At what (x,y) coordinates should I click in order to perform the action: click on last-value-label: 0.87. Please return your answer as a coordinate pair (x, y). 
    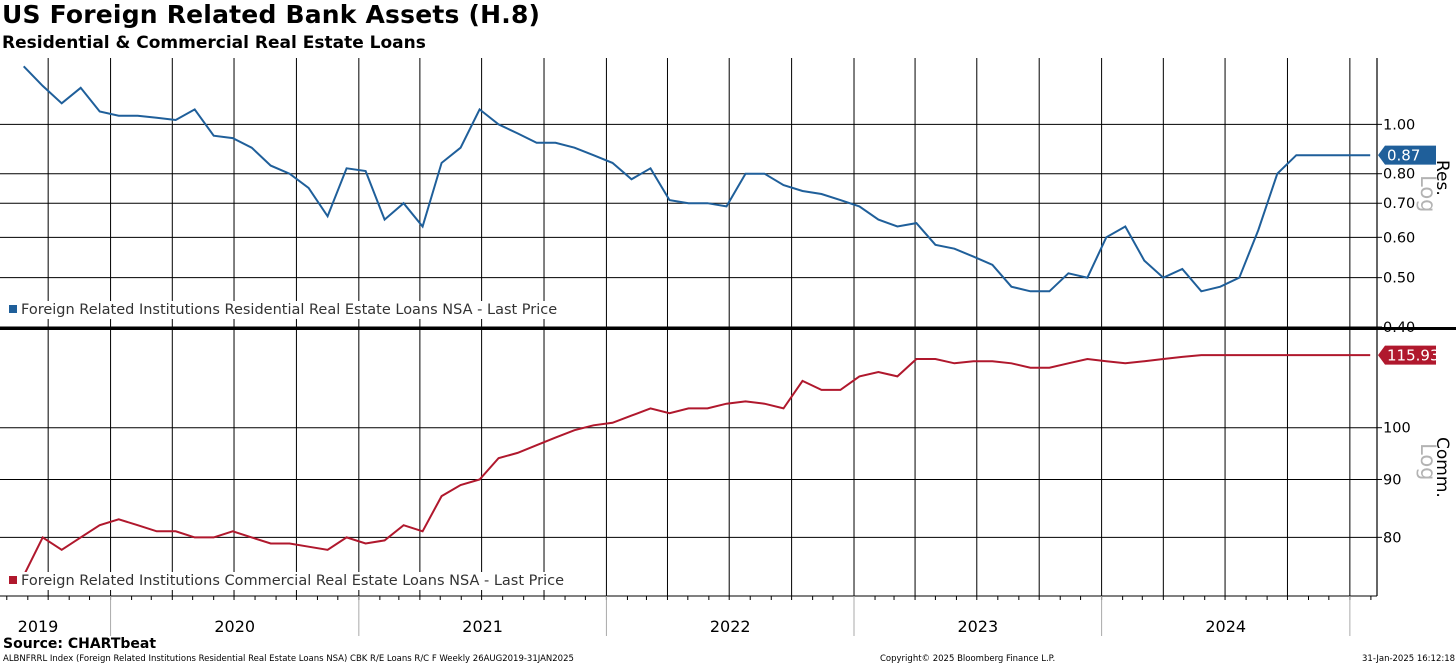
    Looking at the image, I should click on (1403, 156).